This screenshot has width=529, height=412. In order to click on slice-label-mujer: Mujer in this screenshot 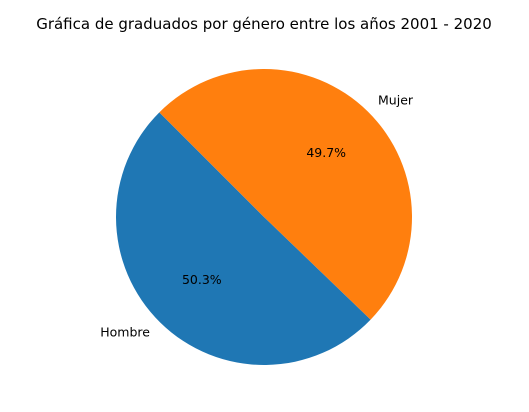, I will do `click(396, 99)`.